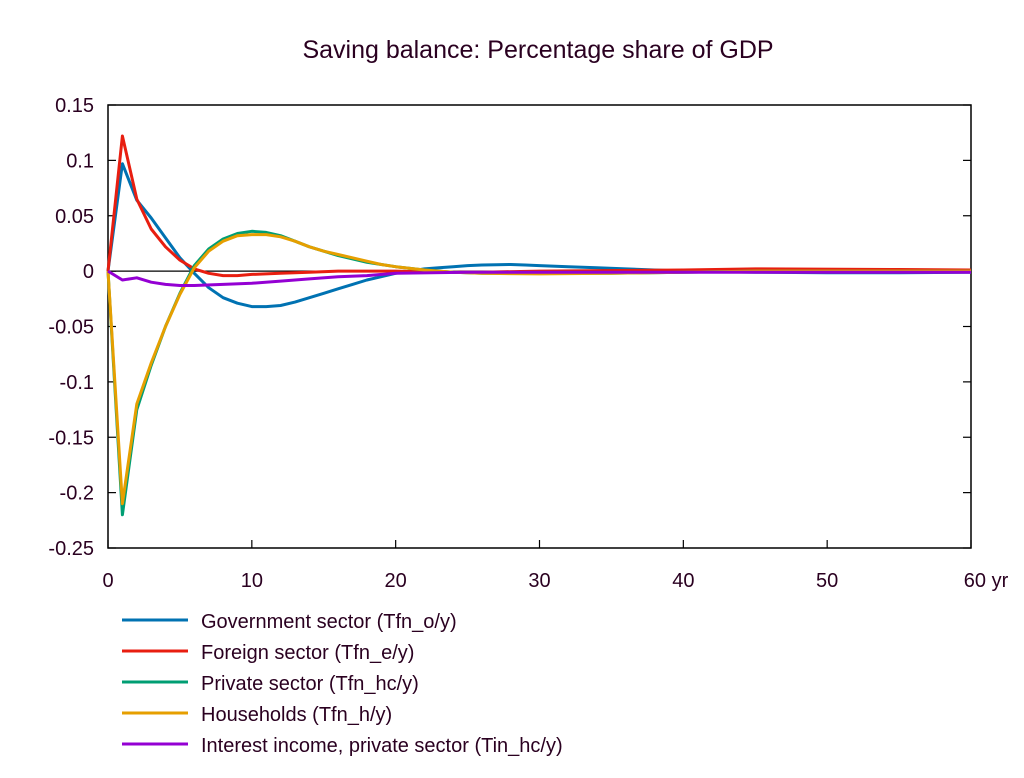  What do you see at coordinates (537, 50) in the screenshot?
I see `chart-title: Saving balance: Percentage share of GDP` at bounding box center [537, 50].